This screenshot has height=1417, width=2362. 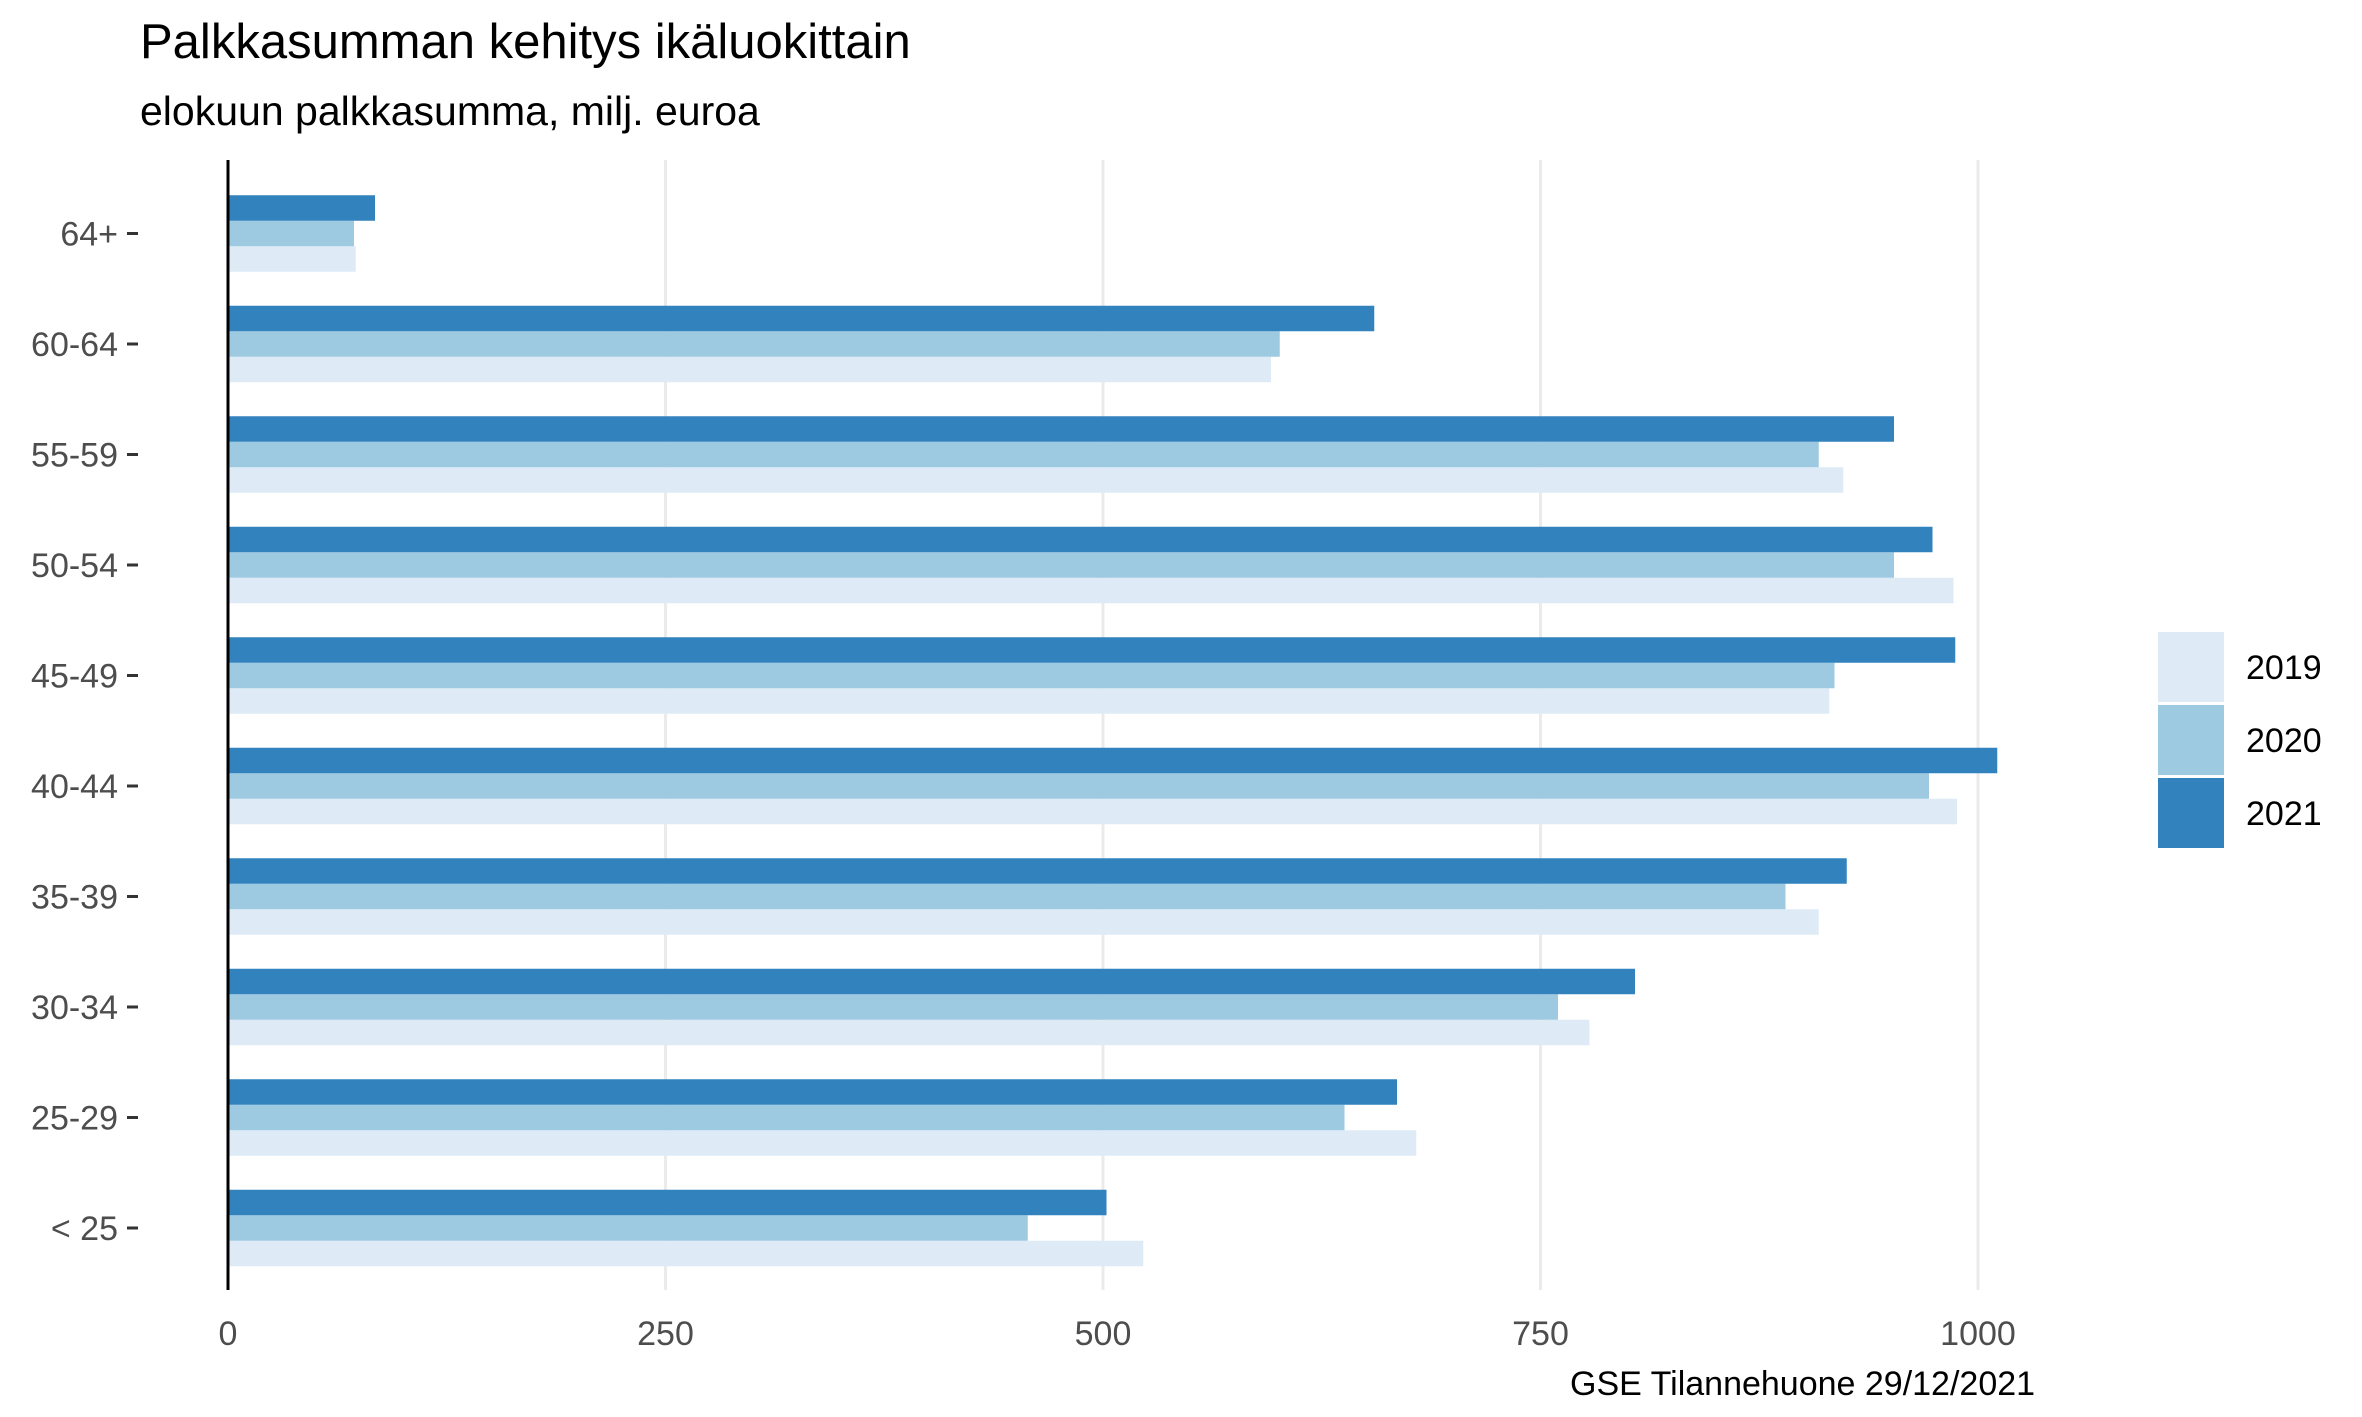 I want to click on y-tick-label: 40-44, so click(x=74, y=787).